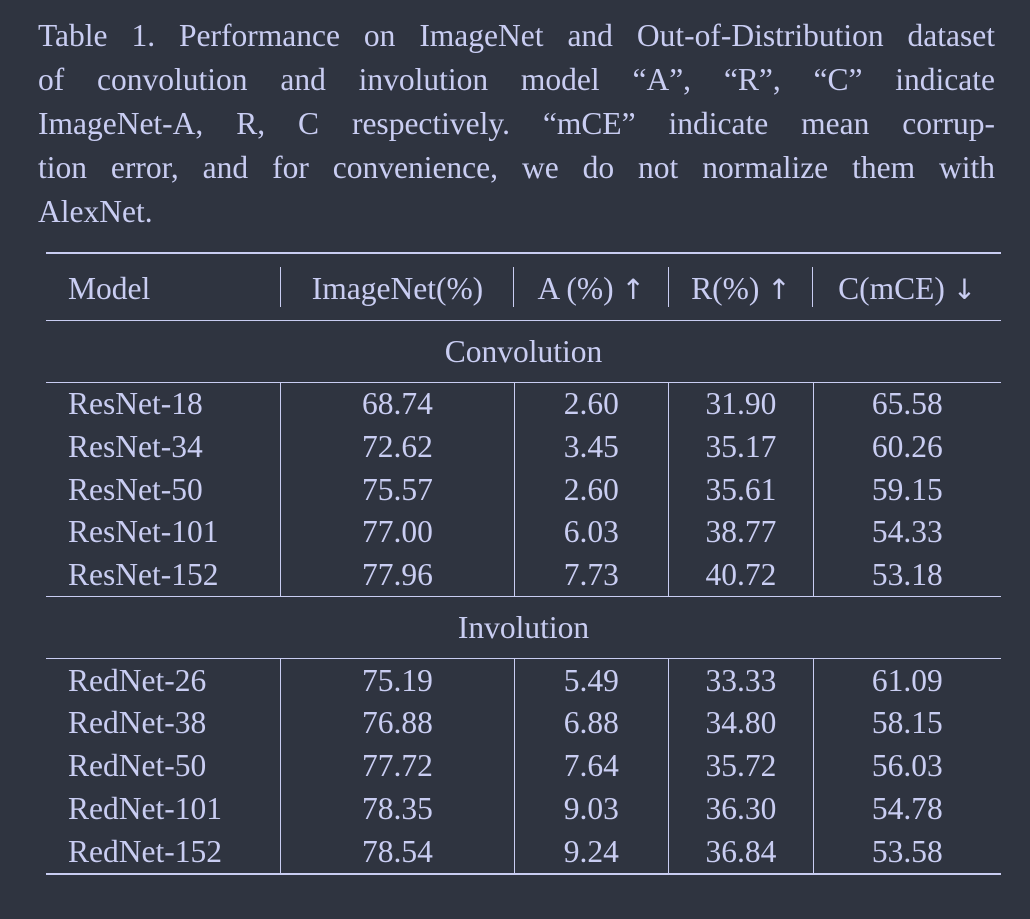  What do you see at coordinates (741, 852) in the screenshot?
I see `cell-r: 36.84` at bounding box center [741, 852].